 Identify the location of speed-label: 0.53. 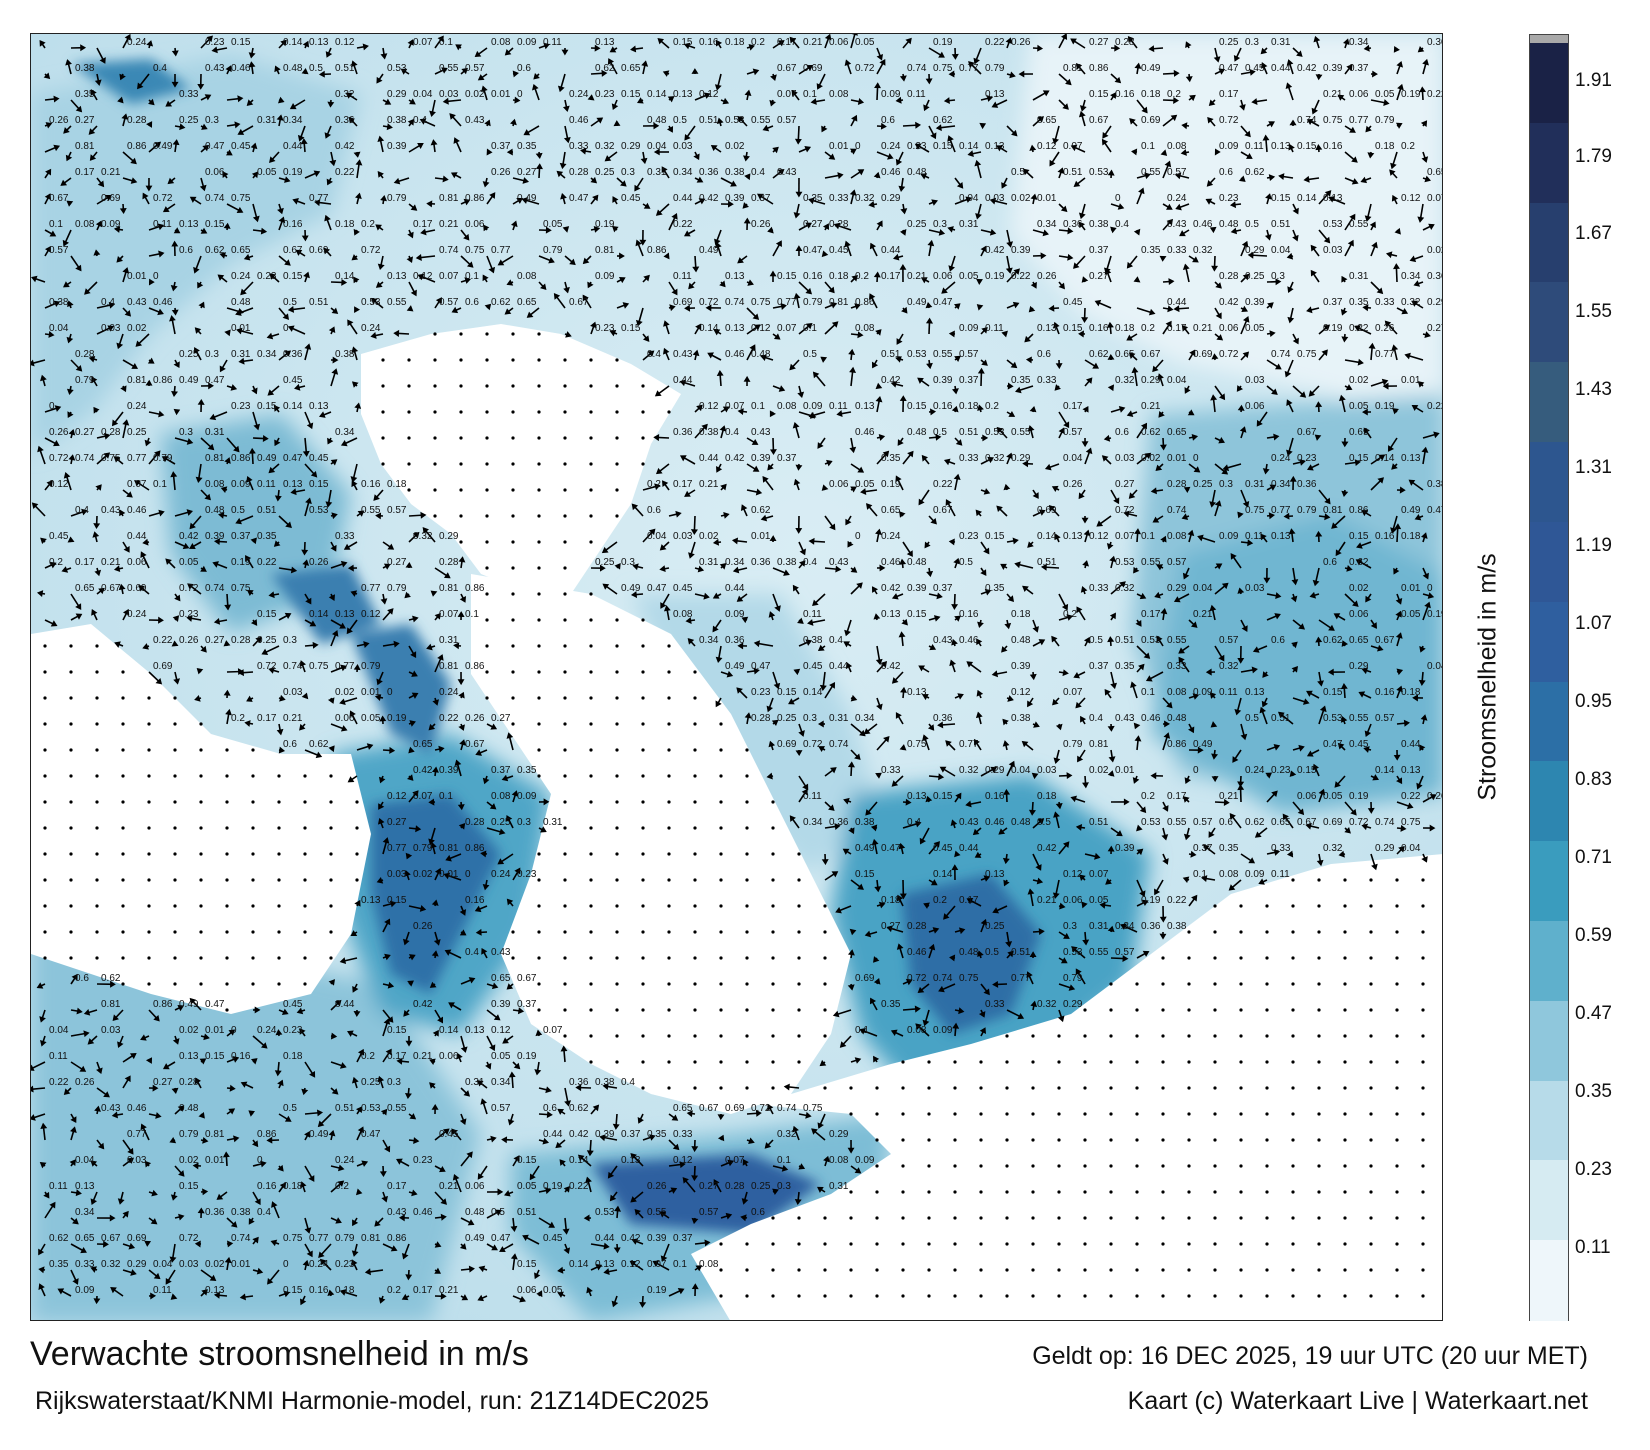
(1333, 224).